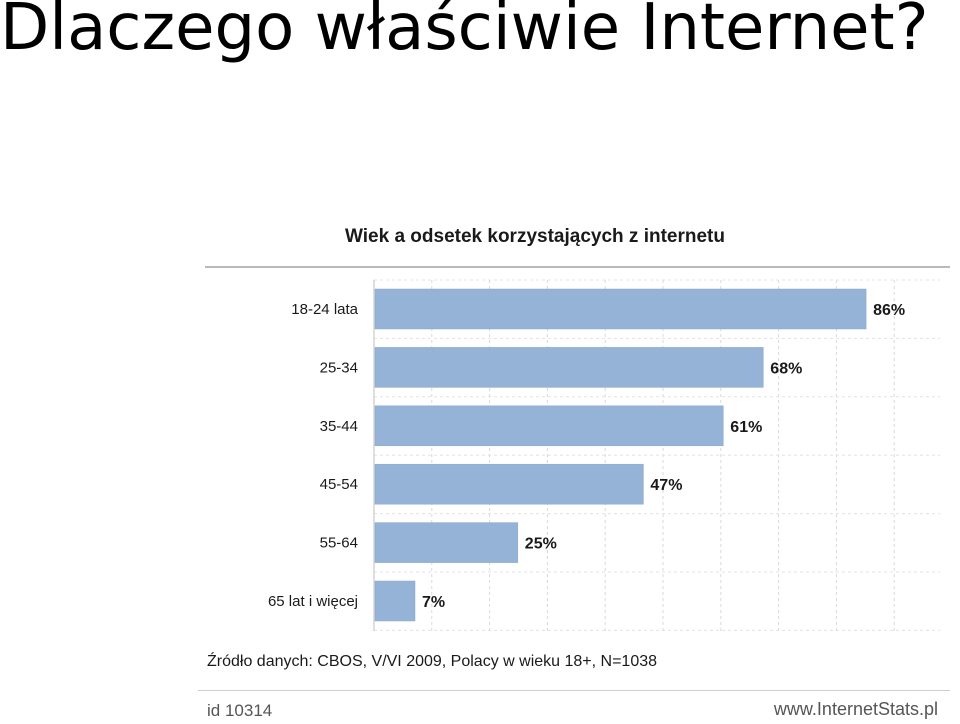 This screenshot has height=724, width=960. Describe the element at coordinates (541, 544) in the screenshot. I see `value-label: 25%` at that location.